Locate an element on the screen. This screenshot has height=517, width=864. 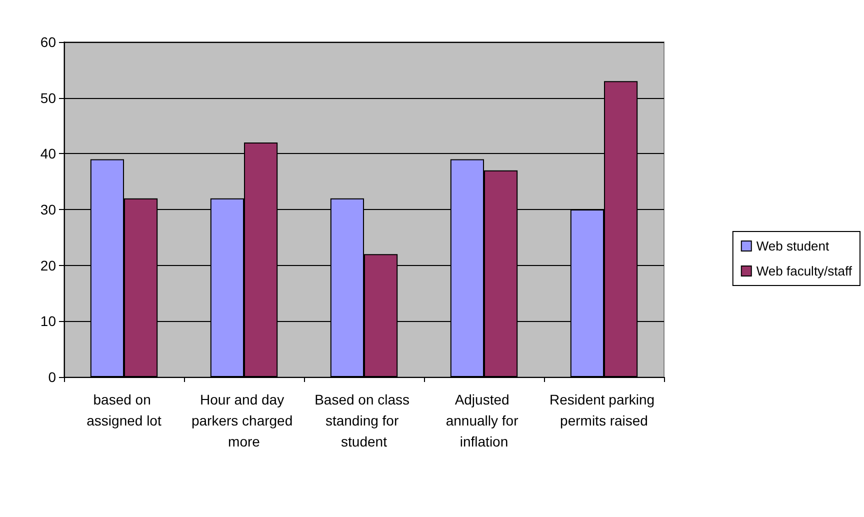
x-tick-label: Adjusted annually for inflation is located at coordinates (484, 421).